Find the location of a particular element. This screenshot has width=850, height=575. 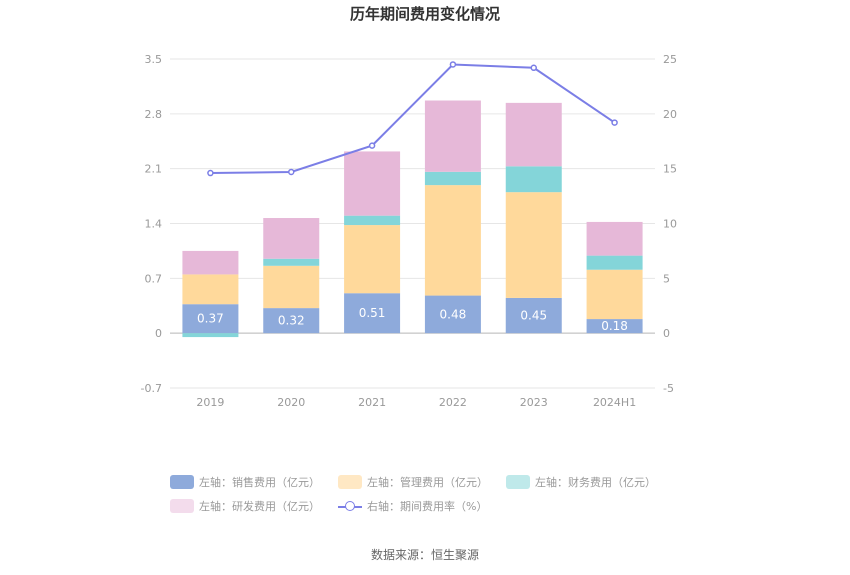

bar-value-label: 0.48 is located at coordinates (453, 314).